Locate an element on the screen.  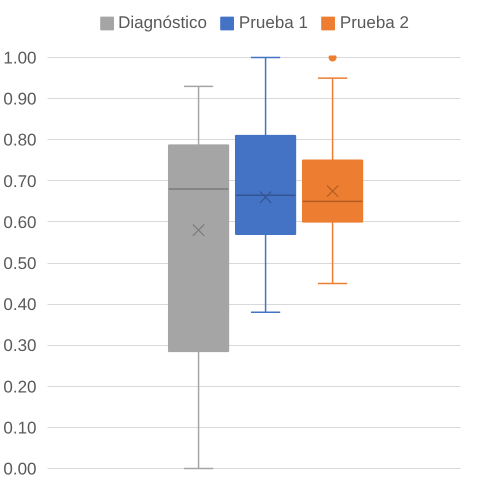
y-tick-label: 0.50 is located at coordinates (20, 263).